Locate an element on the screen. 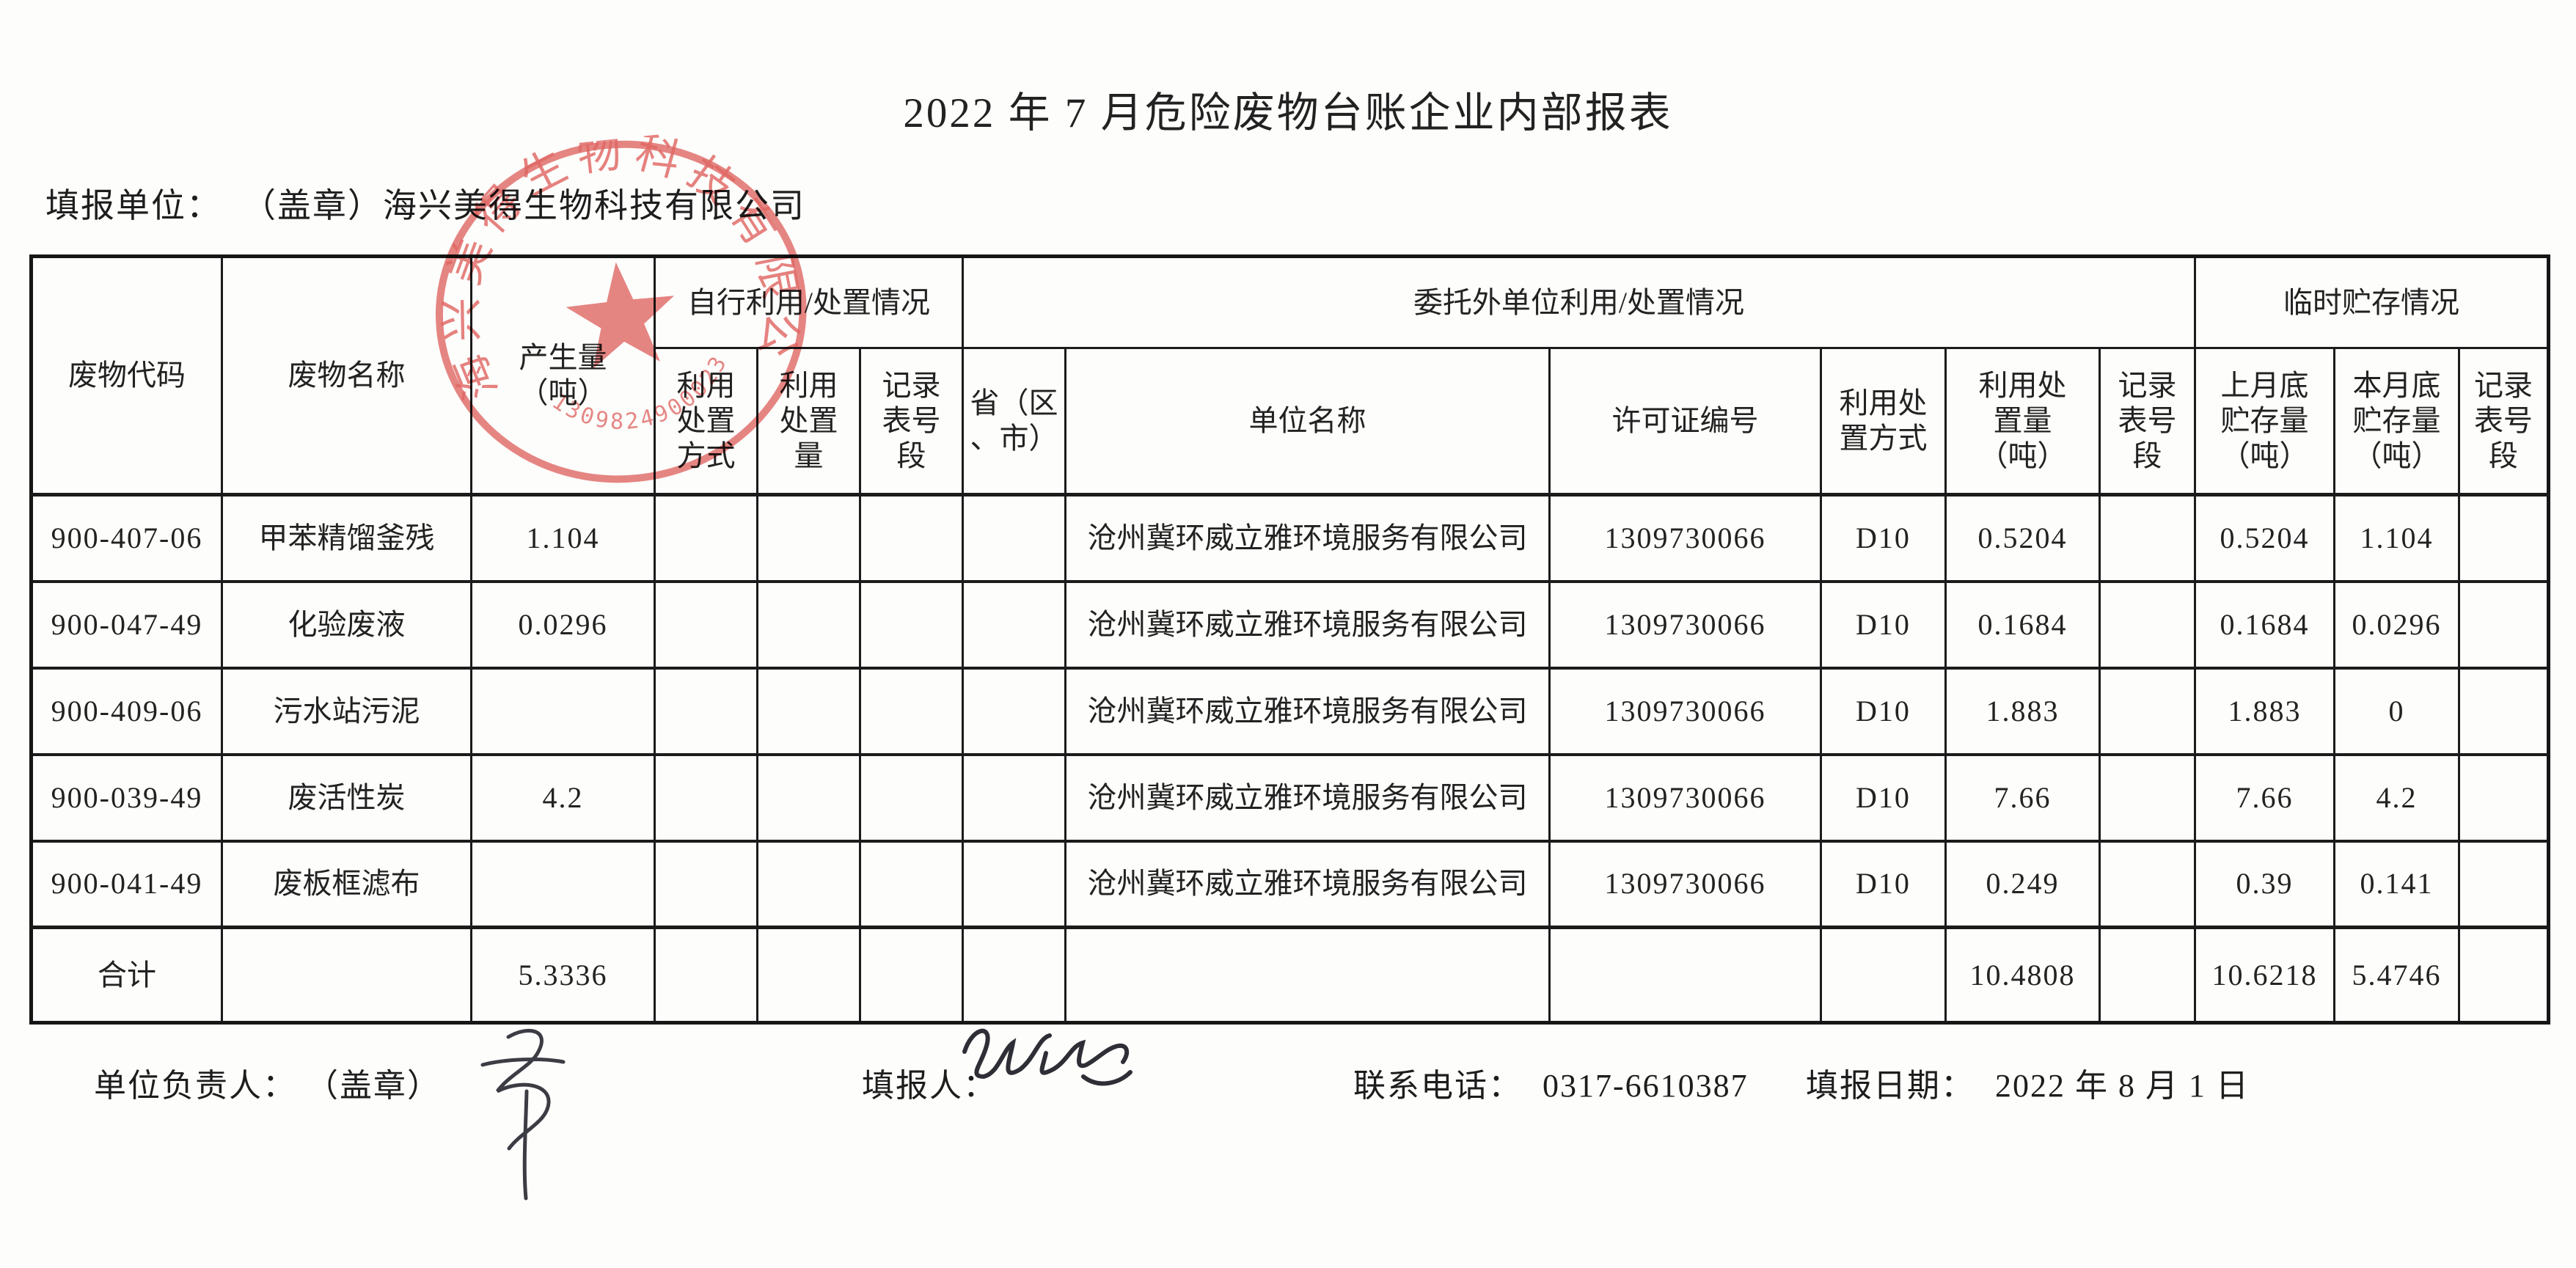 The image size is (2576, 1268). cell-this-month: 0 is located at coordinates (2396, 710).